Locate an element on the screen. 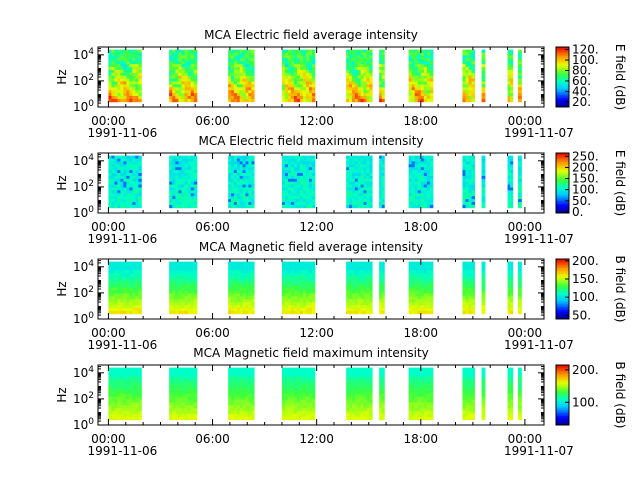 This screenshot has width=640, height=484. panel-title: MCA Magnetic field maximum intensity is located at coordinates (311, 353).